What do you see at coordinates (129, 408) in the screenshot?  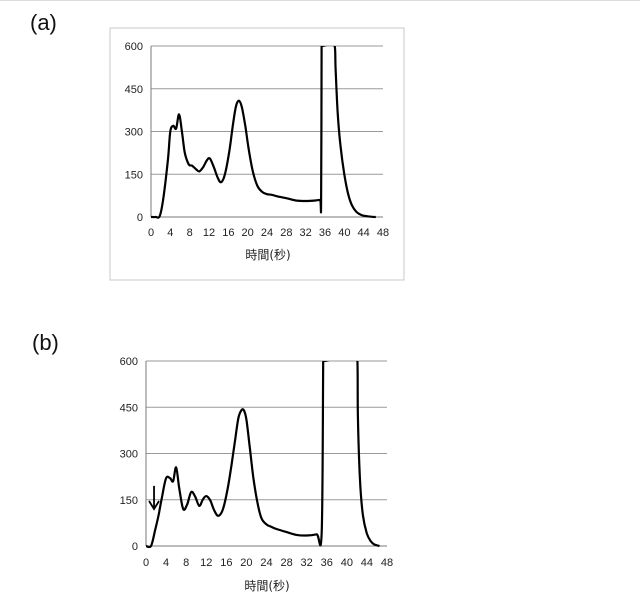 I see `chart-b-ytick-450: 450` at bounding box center [129, 408].